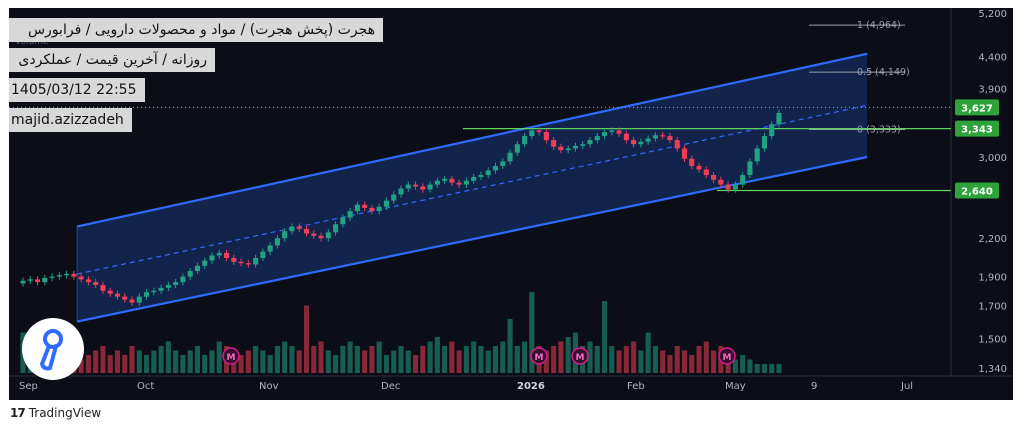 The height and width of the screenshot is (434, 1024). Describe the element at coordinates (77, 90) in the screenshot. I see `datetime-label: 1405/03/12 22:55` at that location.